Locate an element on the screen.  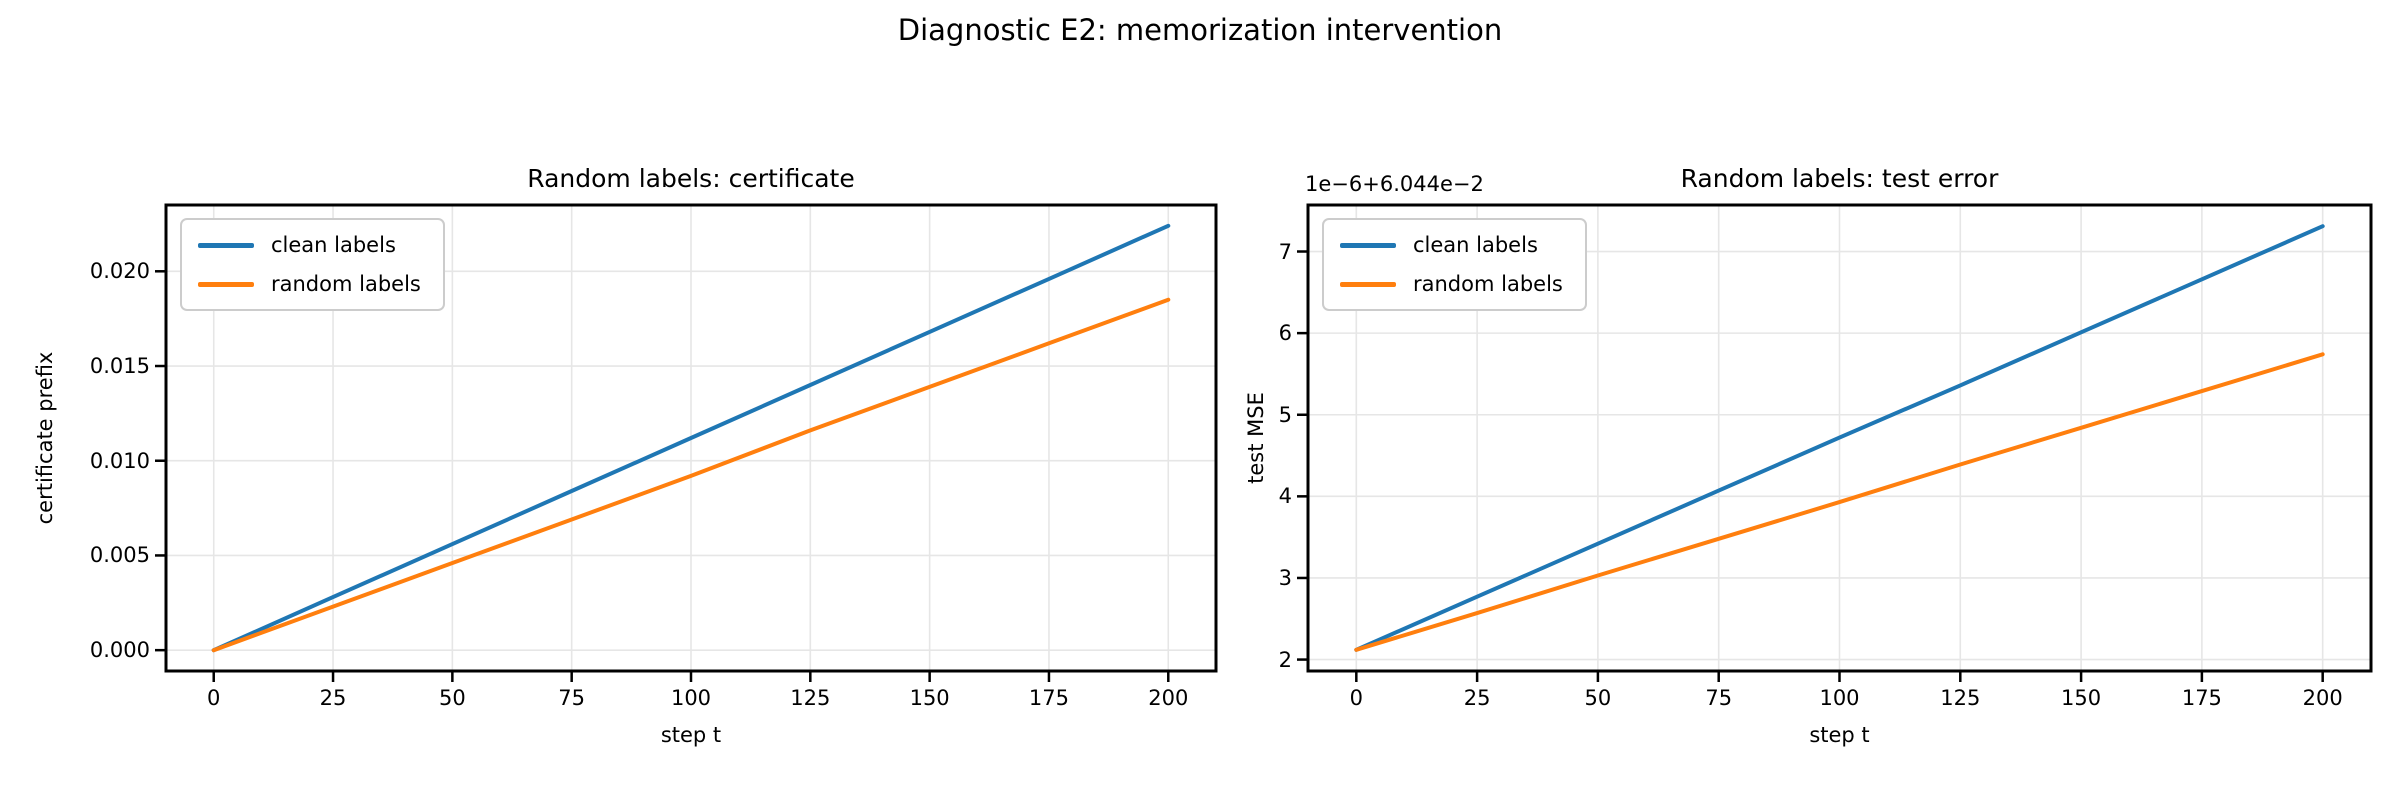
y-tick-label: 3 is located at coordinates (1285, 577).